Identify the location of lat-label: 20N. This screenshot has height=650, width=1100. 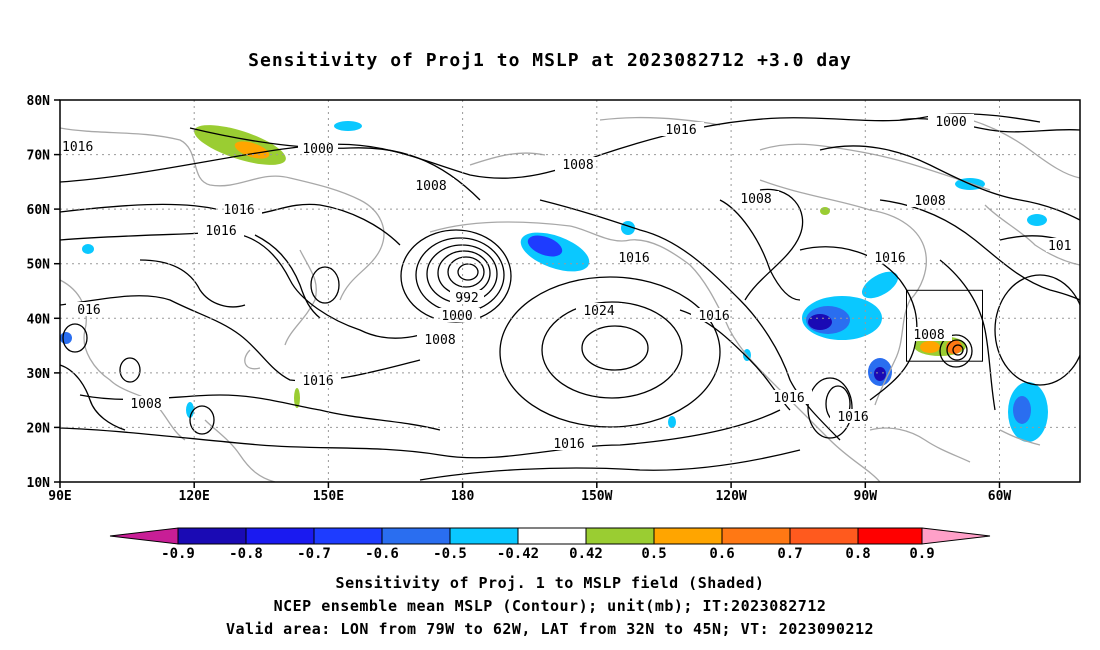
(39, 428).